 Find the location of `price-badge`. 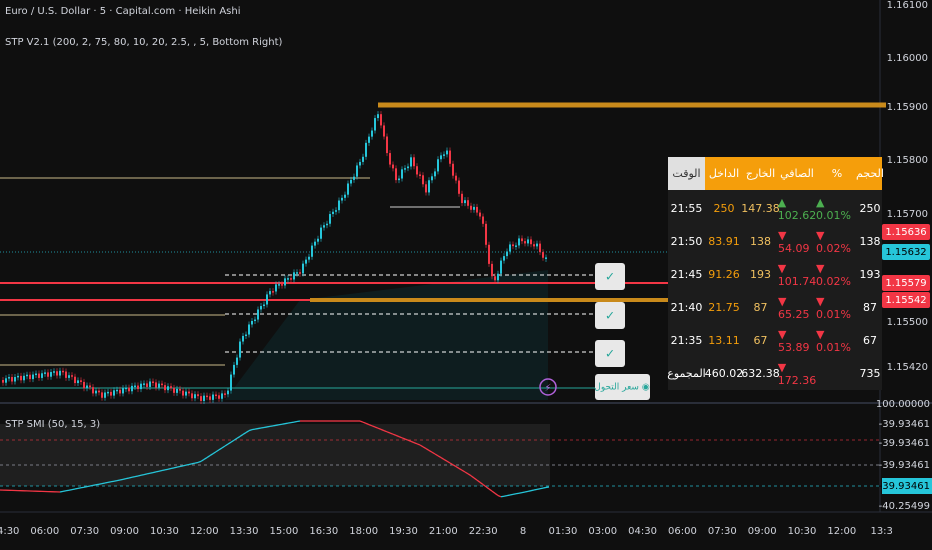

price-badge is located at coordinates (906, 283).